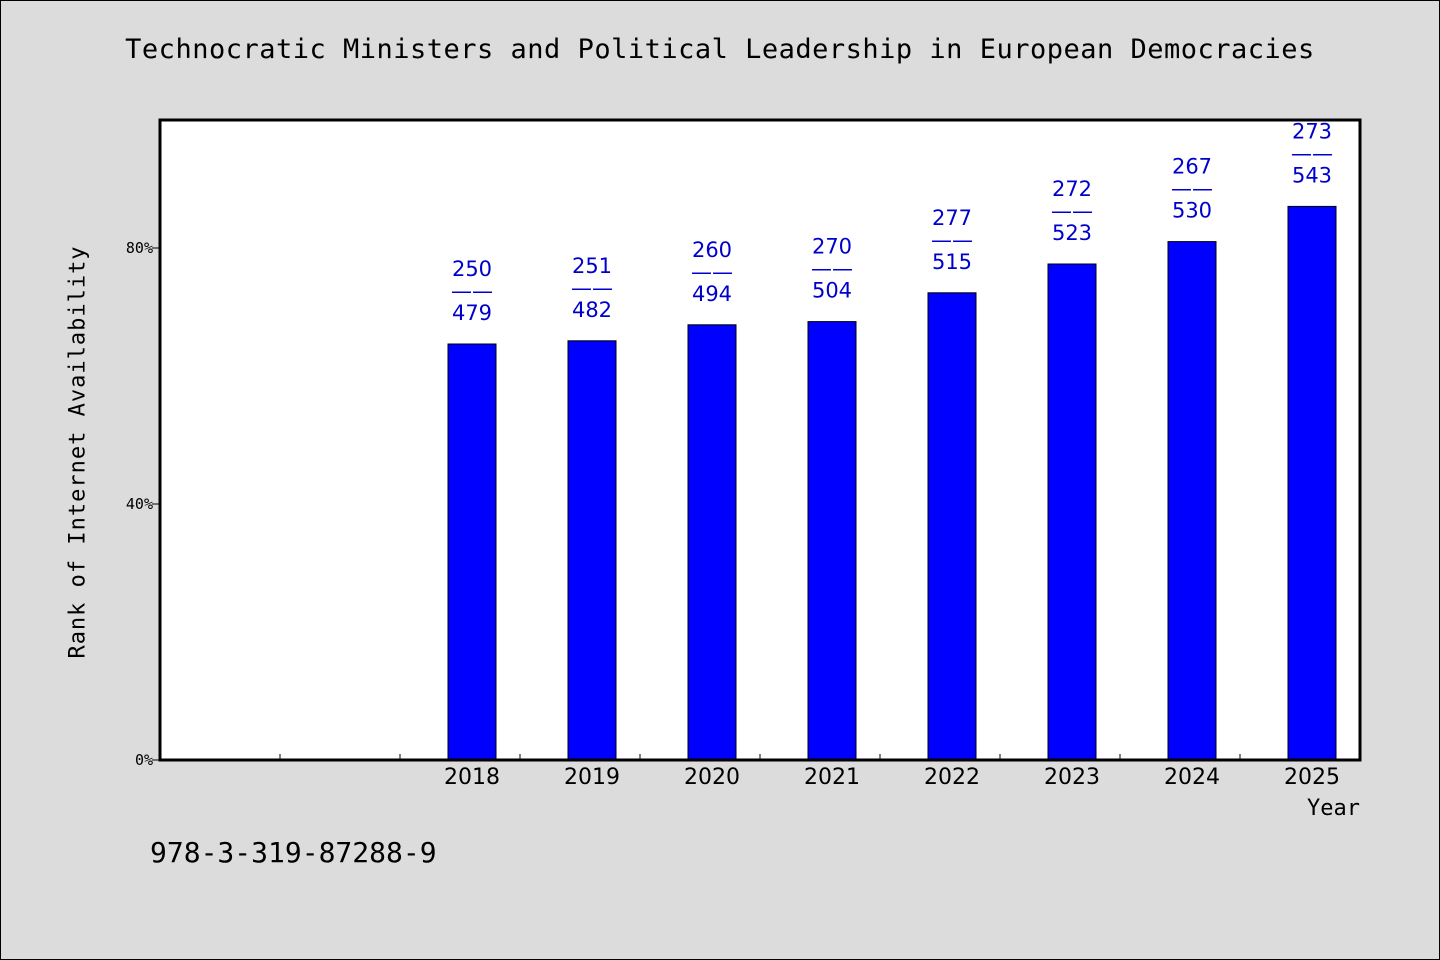  Describe the element at coordinates (832, 541) in the screenshot. I see `bar-2021` at that location.